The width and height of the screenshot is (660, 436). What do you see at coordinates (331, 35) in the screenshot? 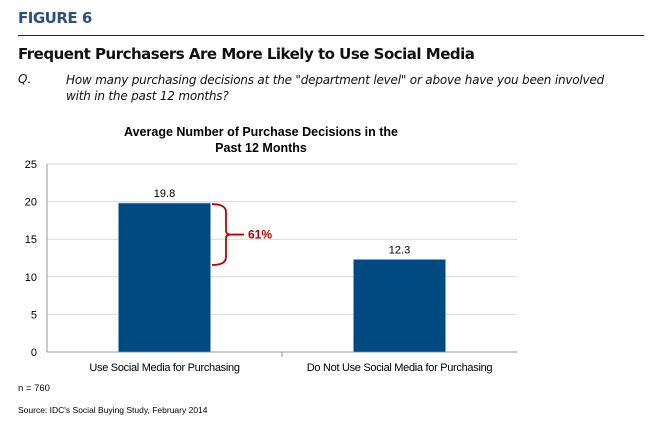
I see `divider` at bounding box center [331, 35].